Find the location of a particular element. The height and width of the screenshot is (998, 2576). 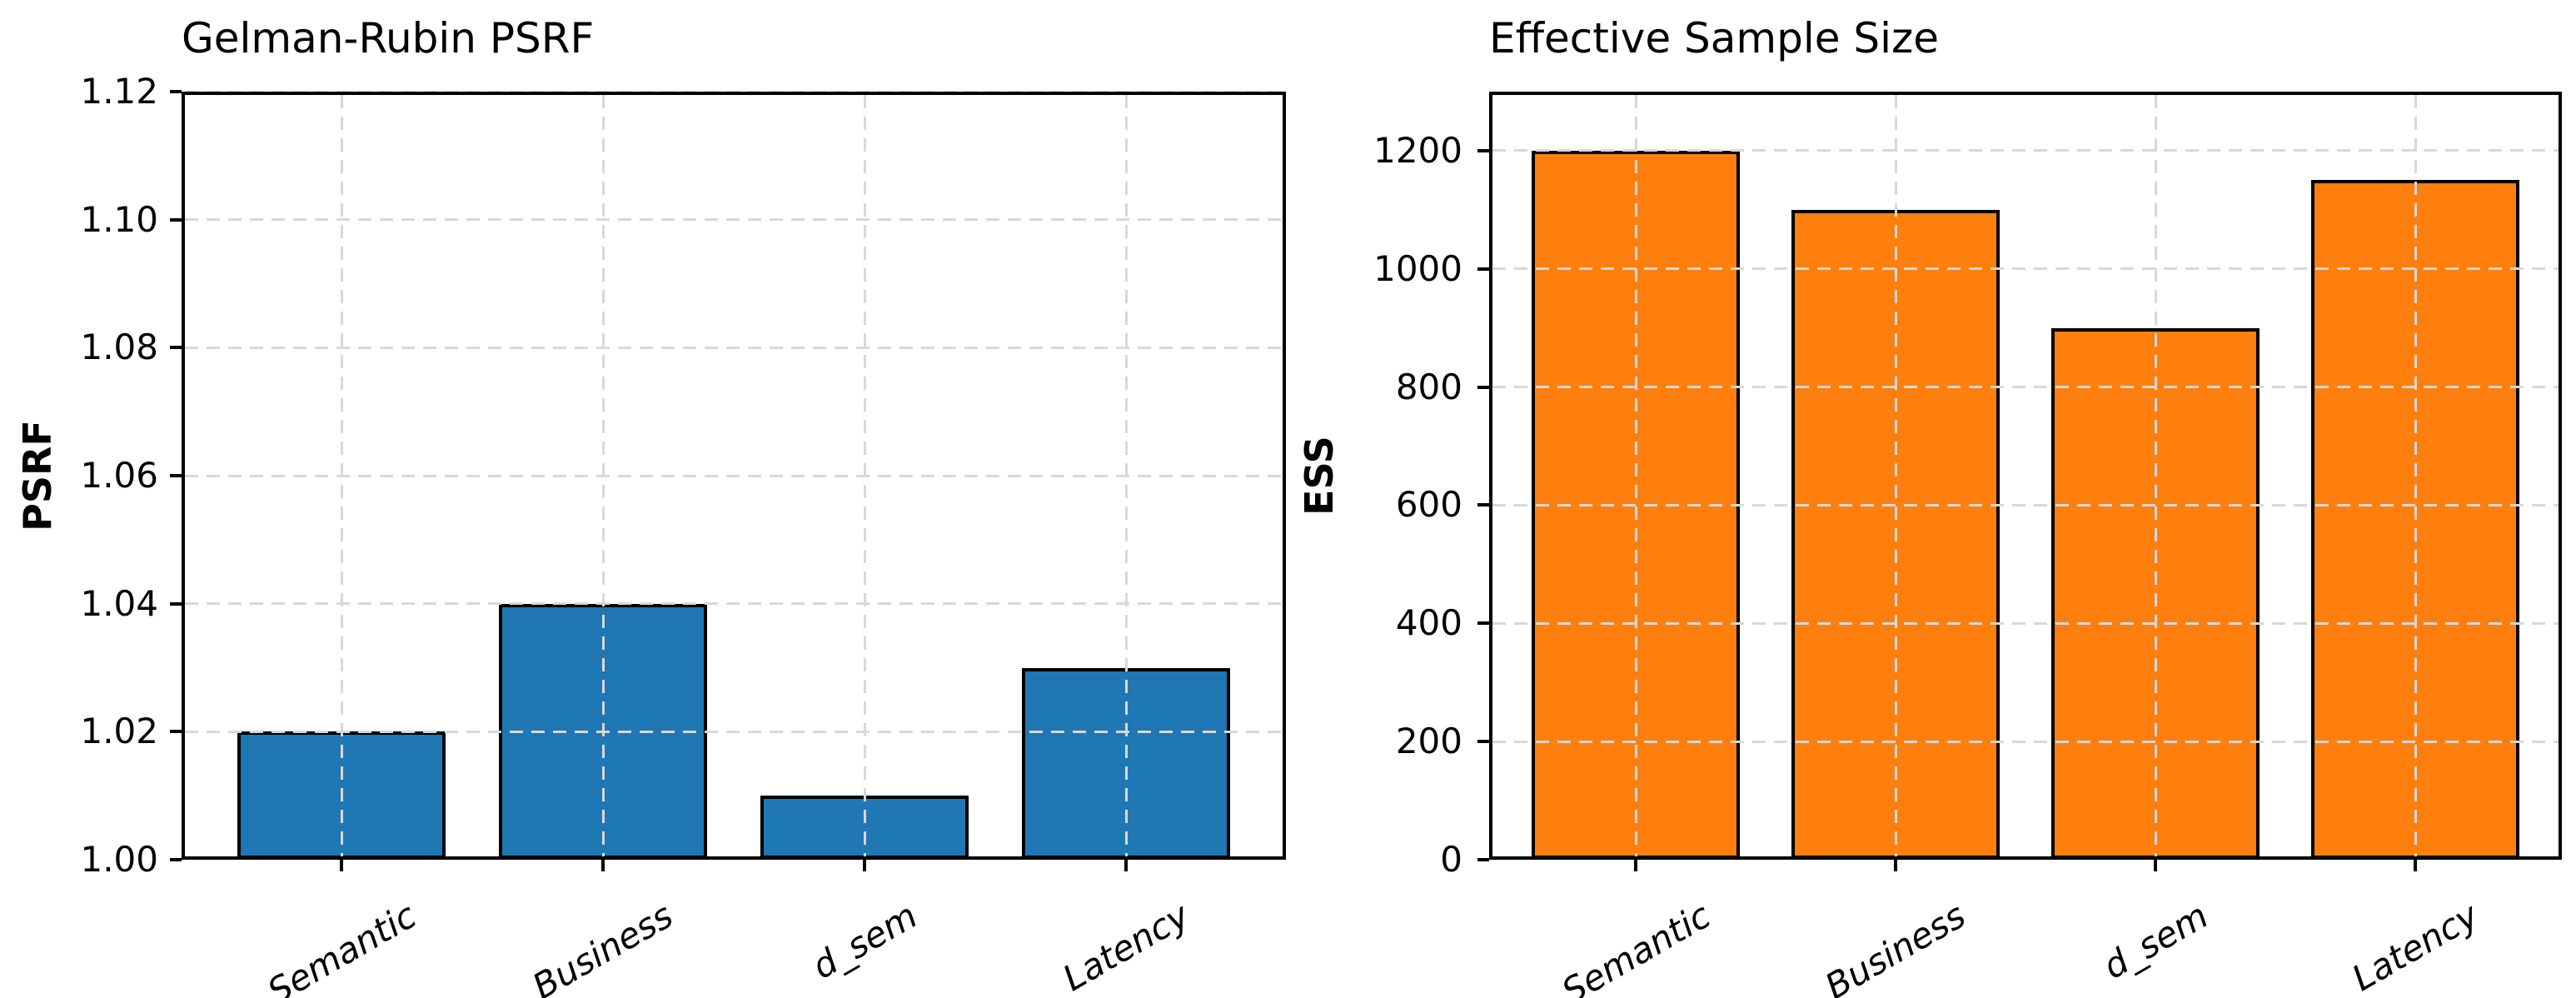

y-tick-label: 1.06 is located at coordinates (119, 475).